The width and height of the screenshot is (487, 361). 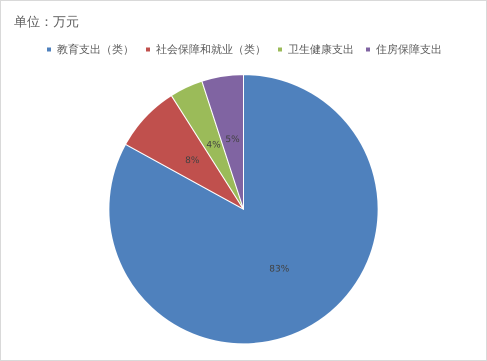 I want to click on data-label: 83%, so click(x=279, y=269).